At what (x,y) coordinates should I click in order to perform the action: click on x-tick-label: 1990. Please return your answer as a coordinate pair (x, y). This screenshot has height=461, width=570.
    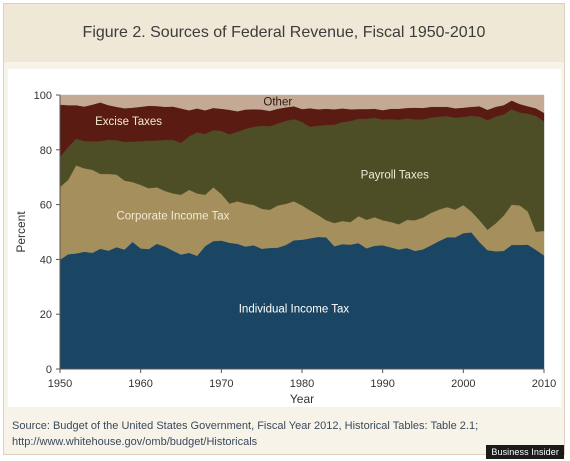
    Looking at the image, I should click on (382, 384).